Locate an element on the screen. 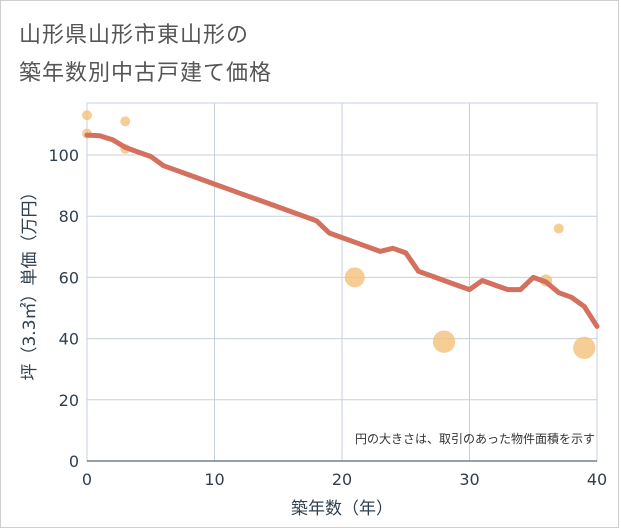  y-tick-label: 40 is located at coordinates (69, 339).